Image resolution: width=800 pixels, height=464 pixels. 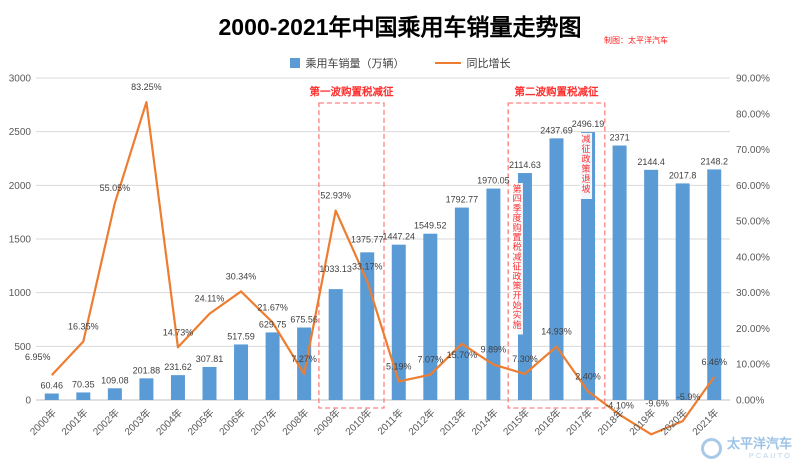 I want to click on x-axis-tick: 2020年, so click(x=674, y=422).